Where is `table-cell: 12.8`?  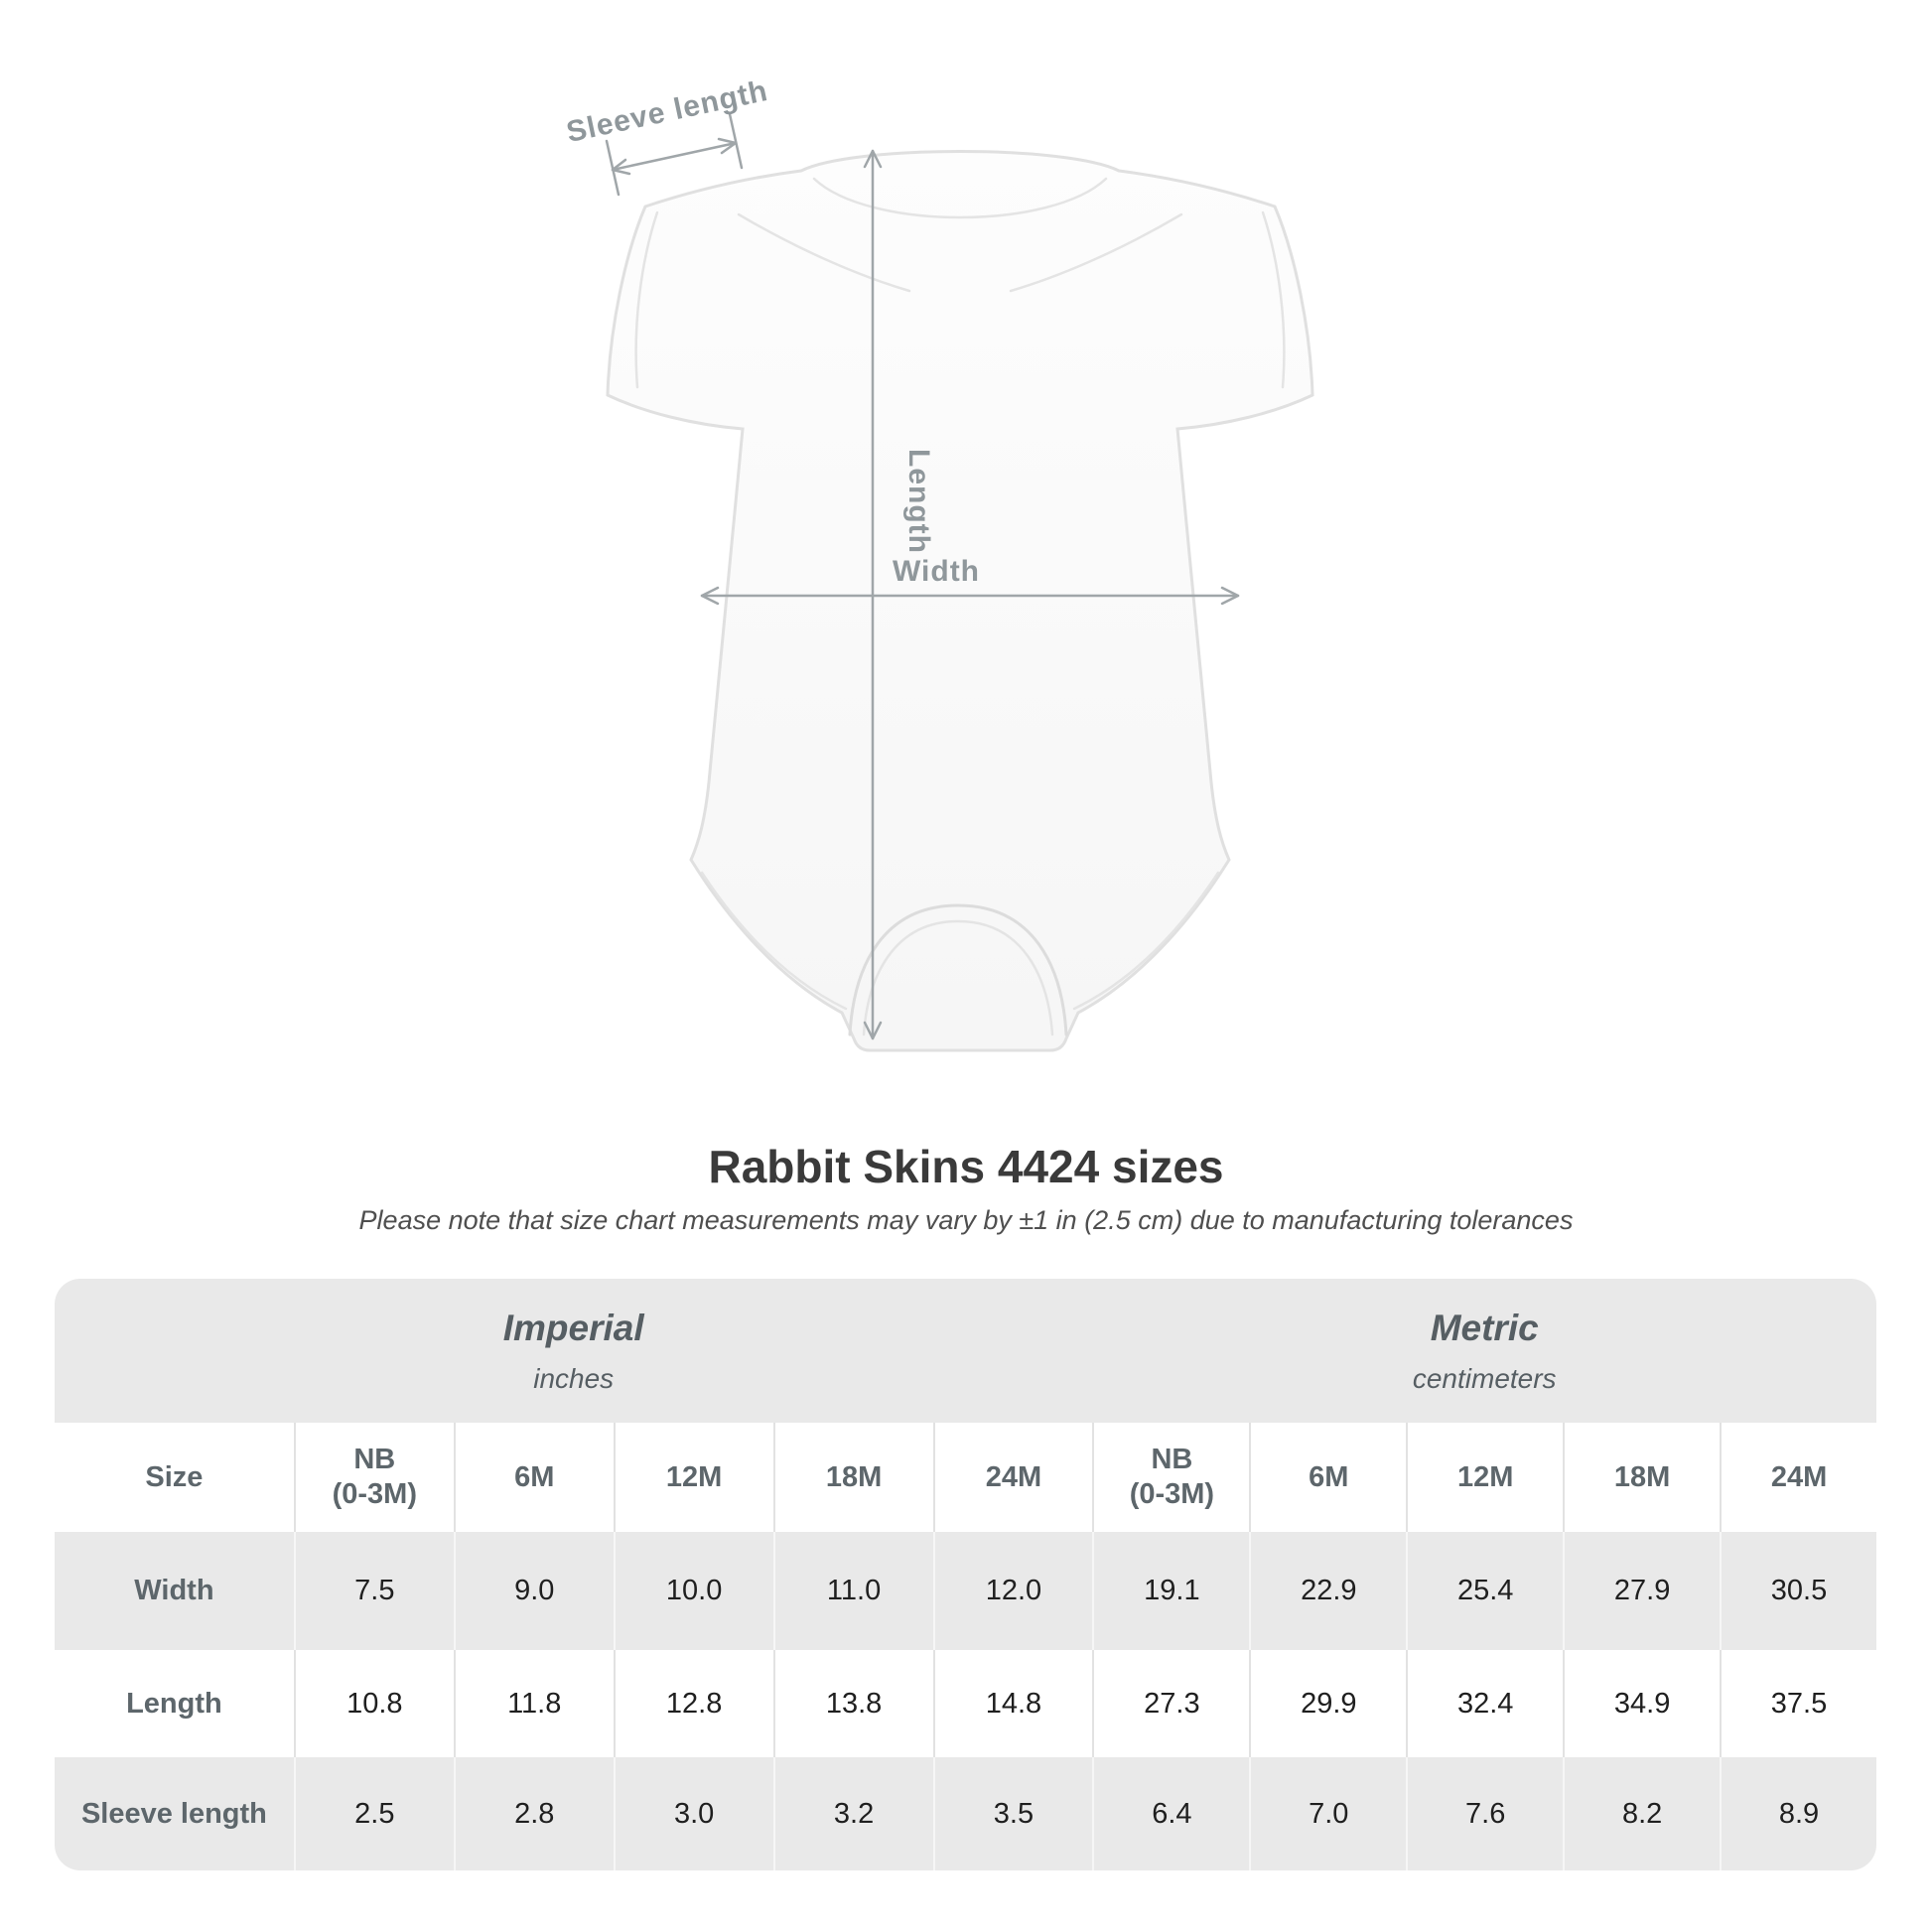 table-cell: 12.8 is located at coordinates (693, 1703).